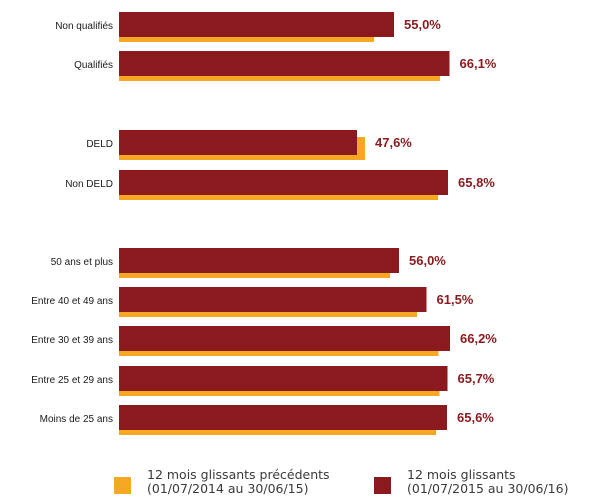 This screenshot has width=590, height=504. I want to click on category-label-8: Moins de 25 ans, so click(76, 419).